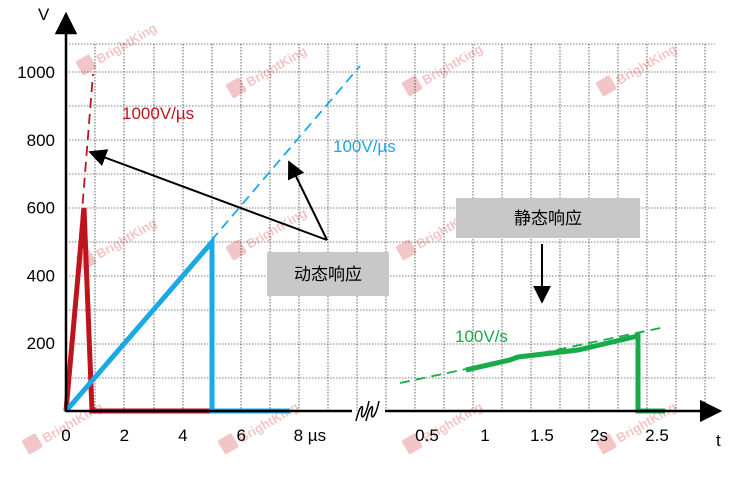 This screenshot has width=729, height=479. What do you see at coordinates (310, 435) in the screenshot?
I see `x-tick-label: 8 µs` at bounding box center [310, 435].